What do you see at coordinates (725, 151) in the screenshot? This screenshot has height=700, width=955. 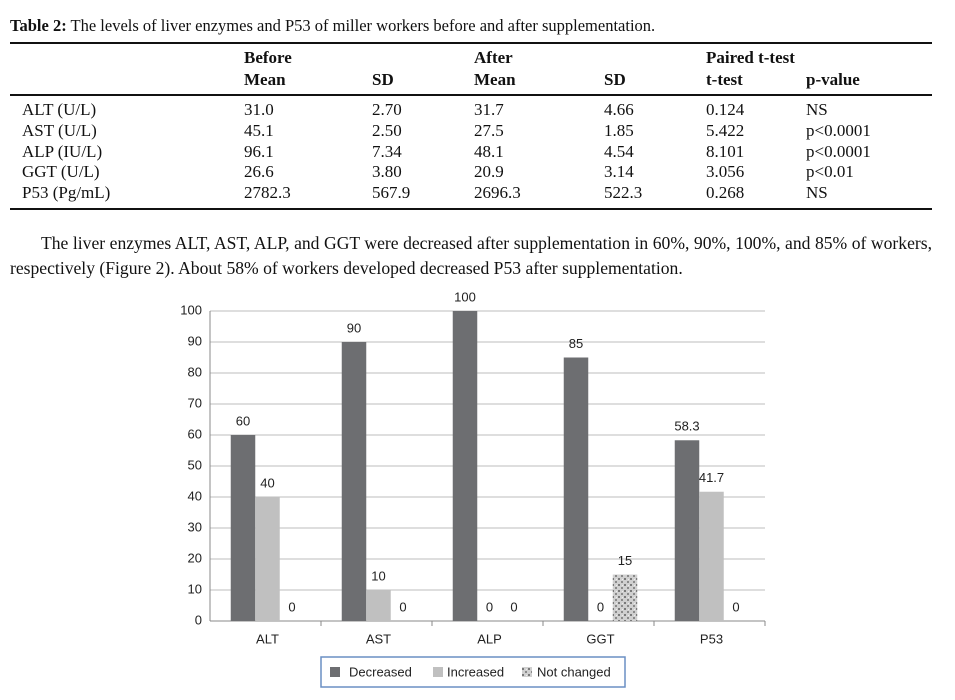 I see `table-cell: 8.101` at bounding box center [725, 151].